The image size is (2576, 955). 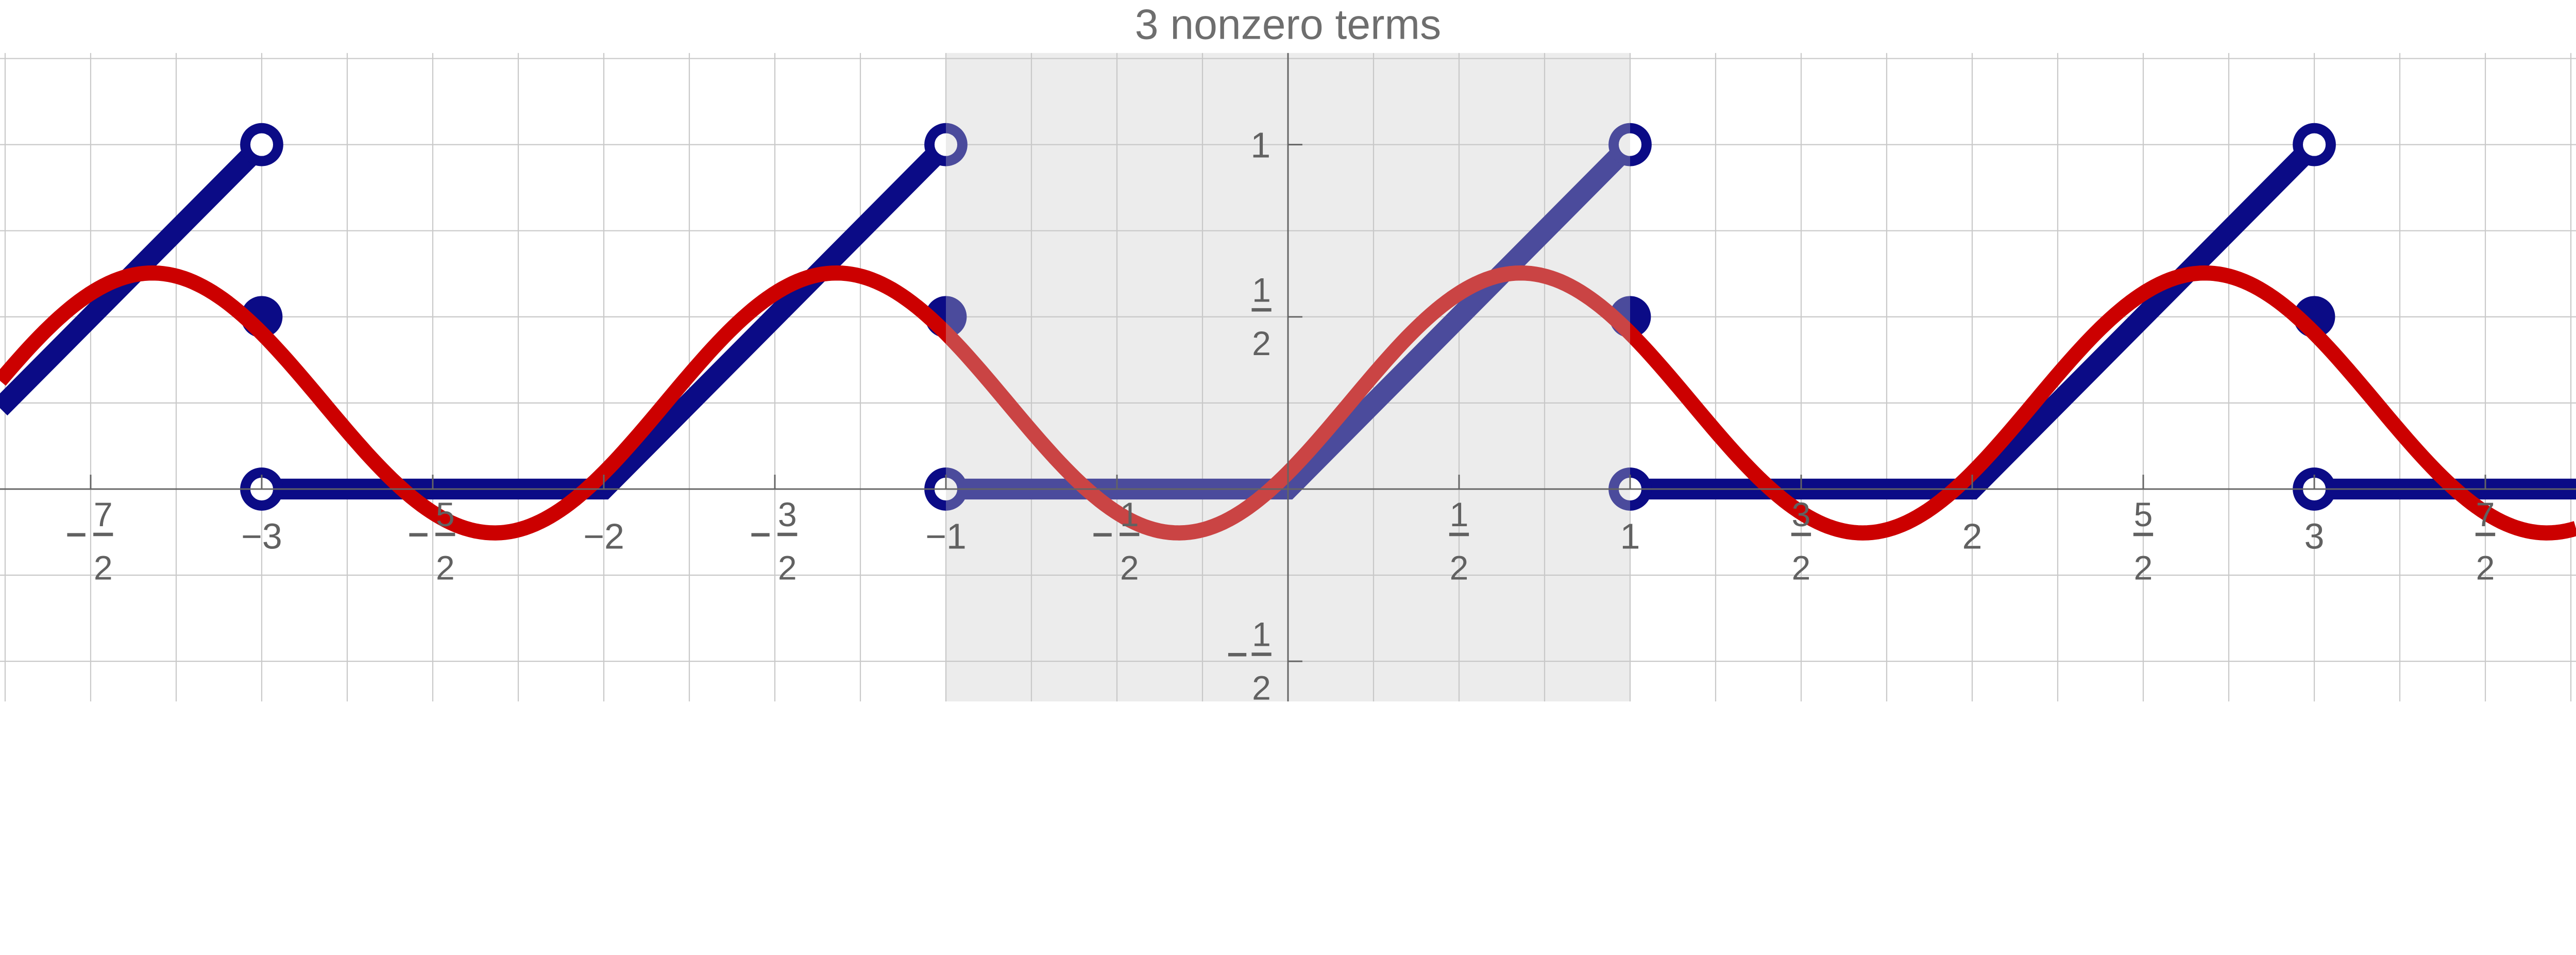 I want to click on x-tick-label: −2, so click(x=603, y=536).